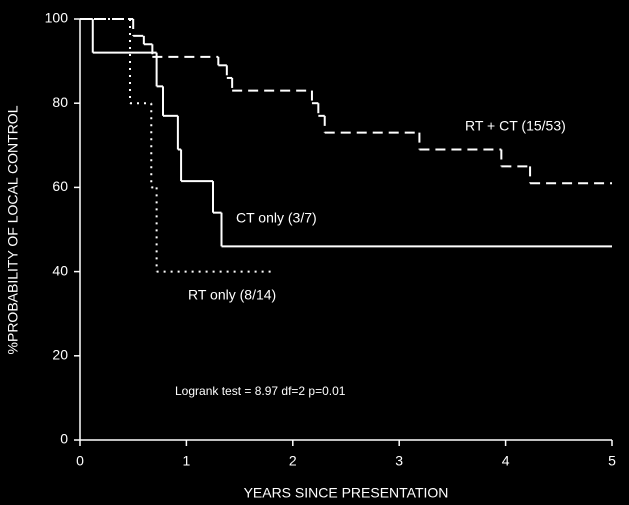 The width and height of the screenshot is (629, 505). I want to click on x-tick-label: 5, so click(612, 461).